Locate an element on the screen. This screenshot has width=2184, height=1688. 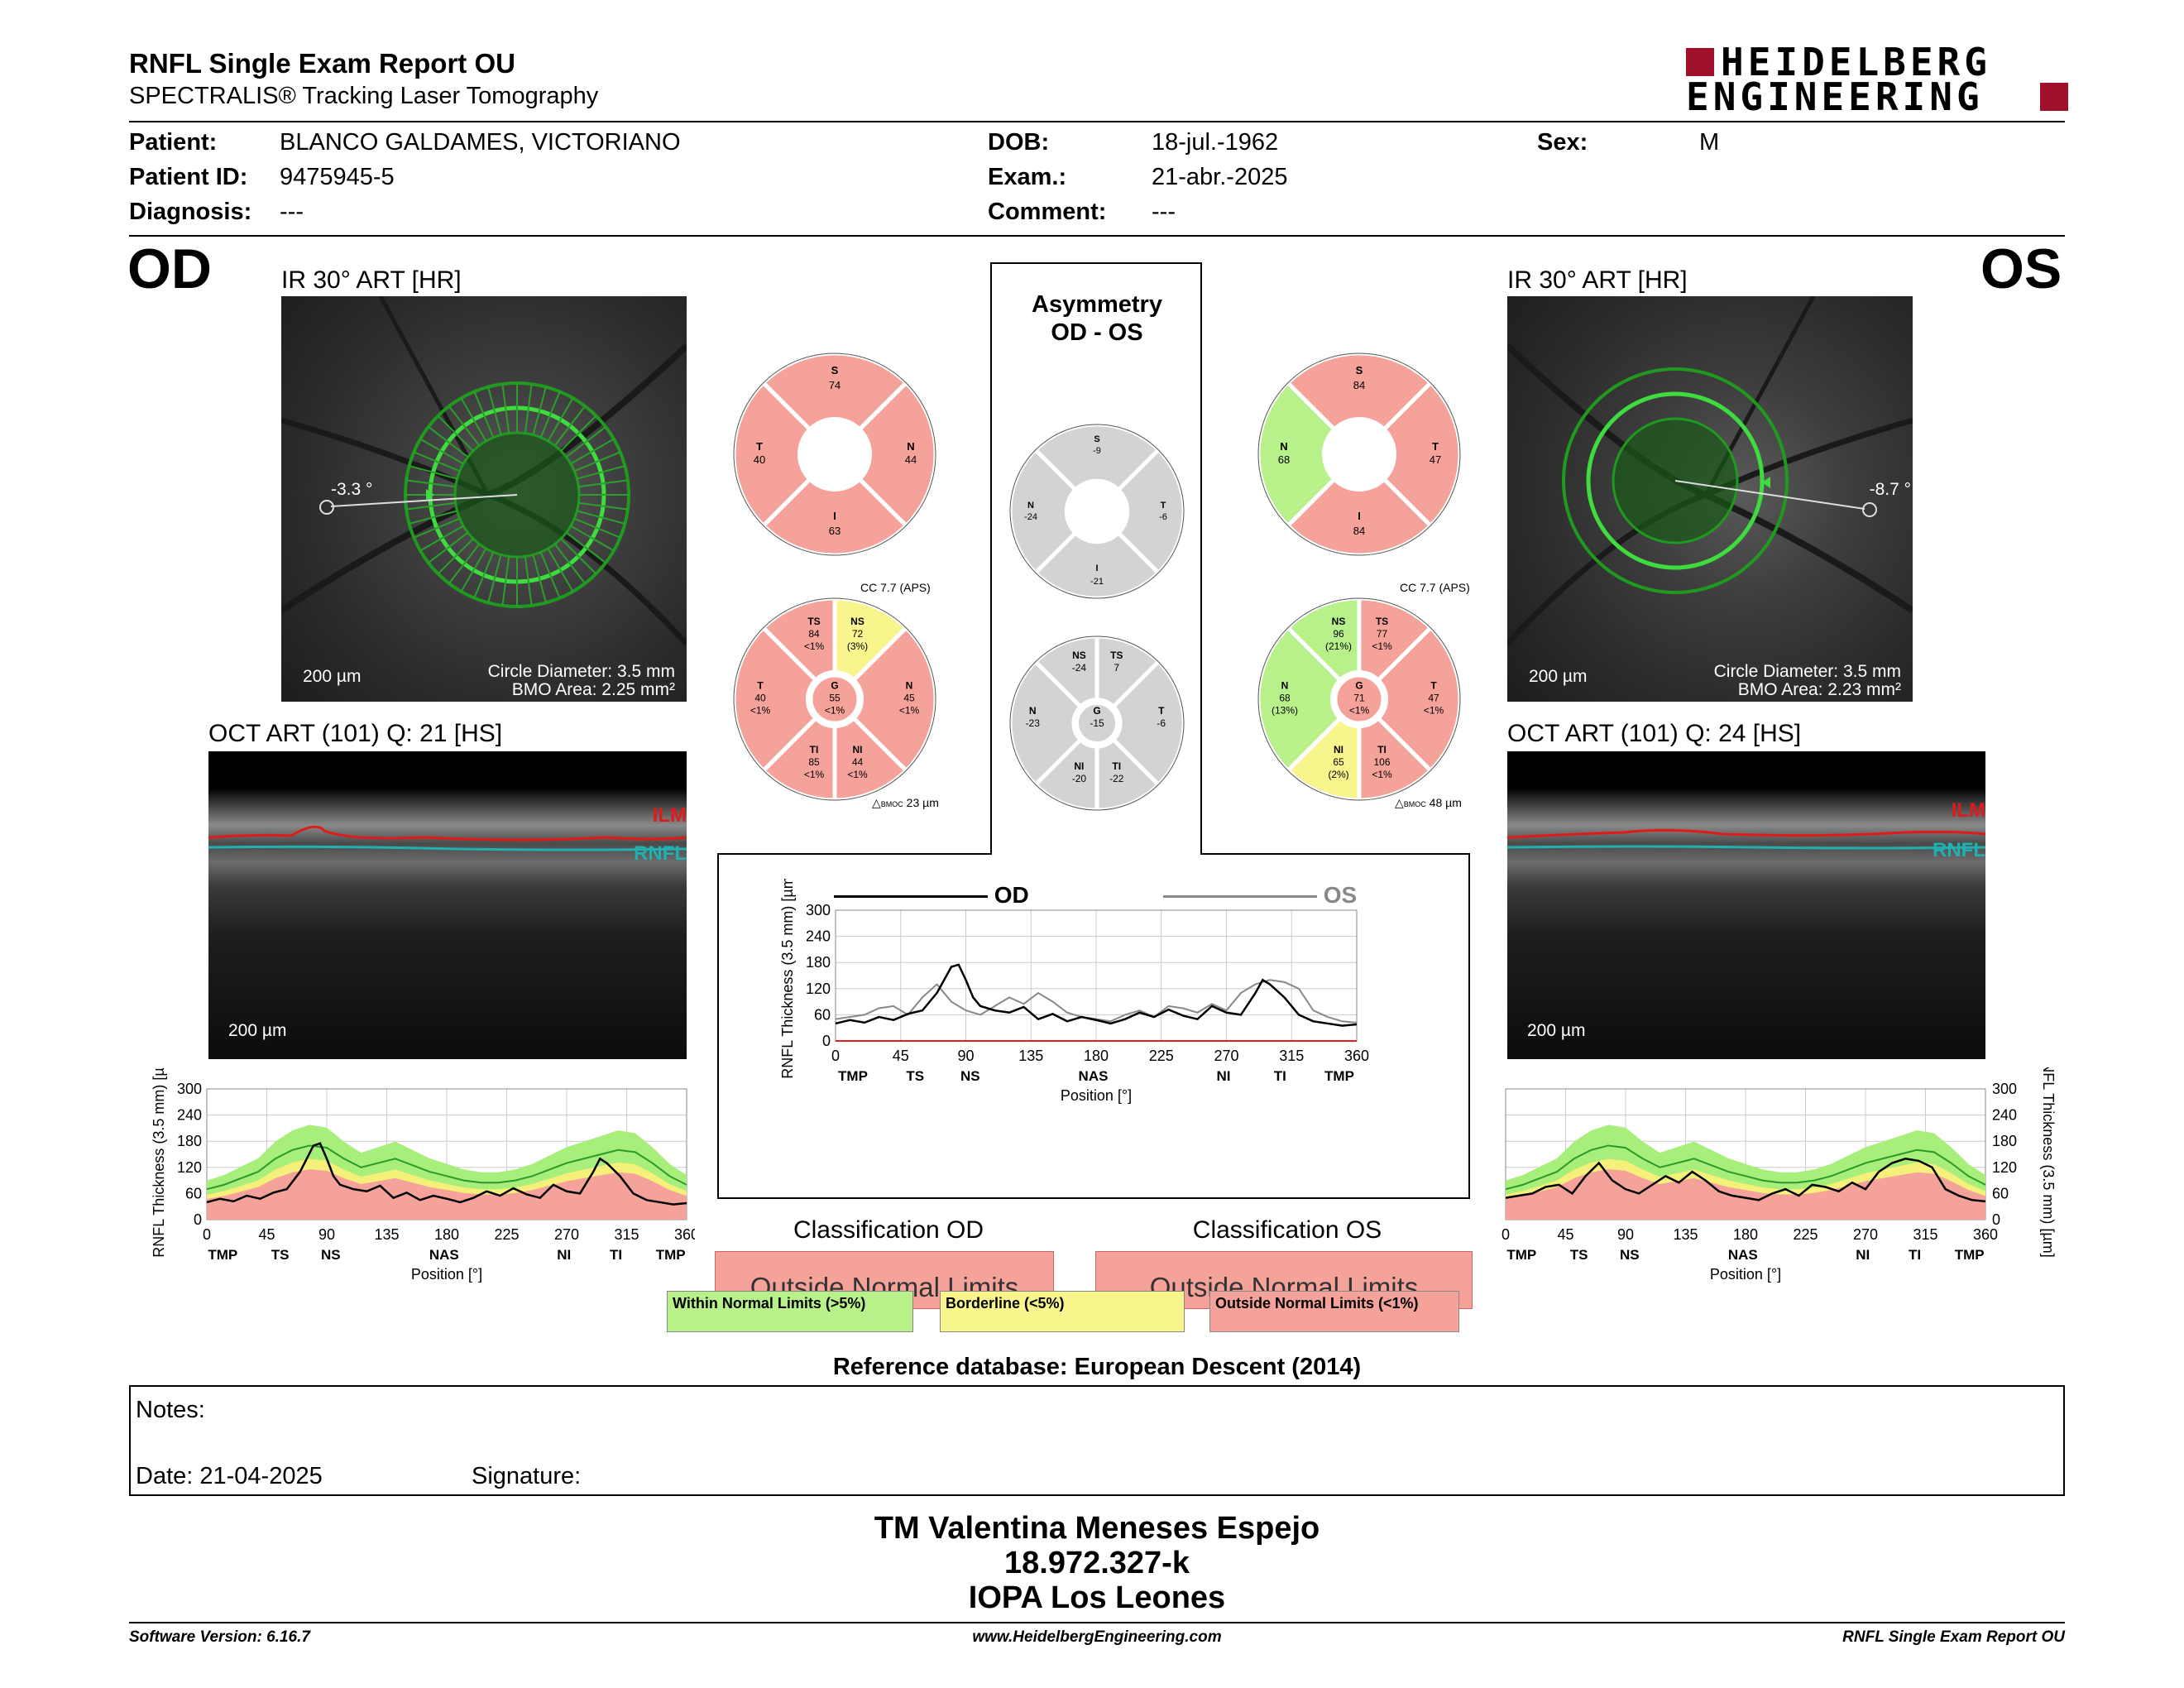
dob-label: DOB: is located at coordinates (1019, 142).